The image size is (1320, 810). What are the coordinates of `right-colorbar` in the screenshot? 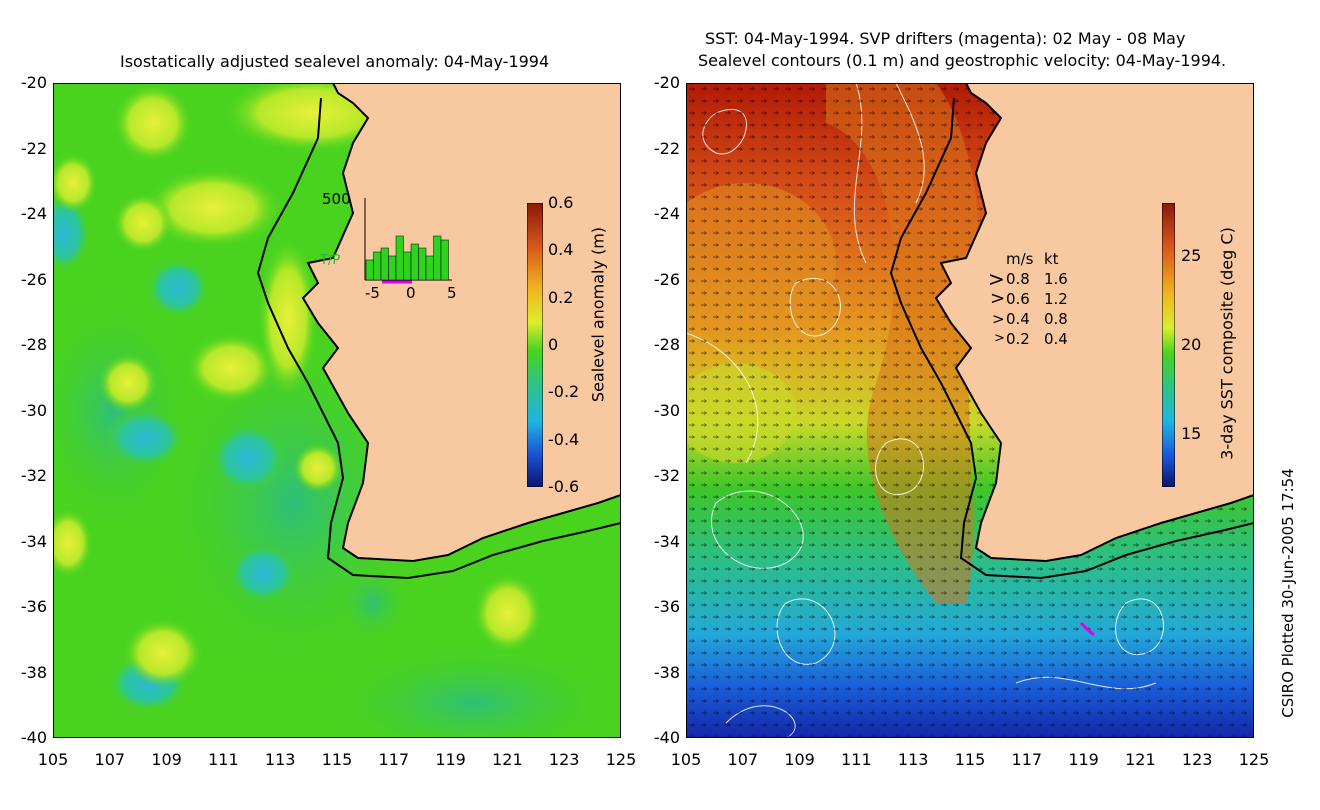 It's located at (1168, 345).